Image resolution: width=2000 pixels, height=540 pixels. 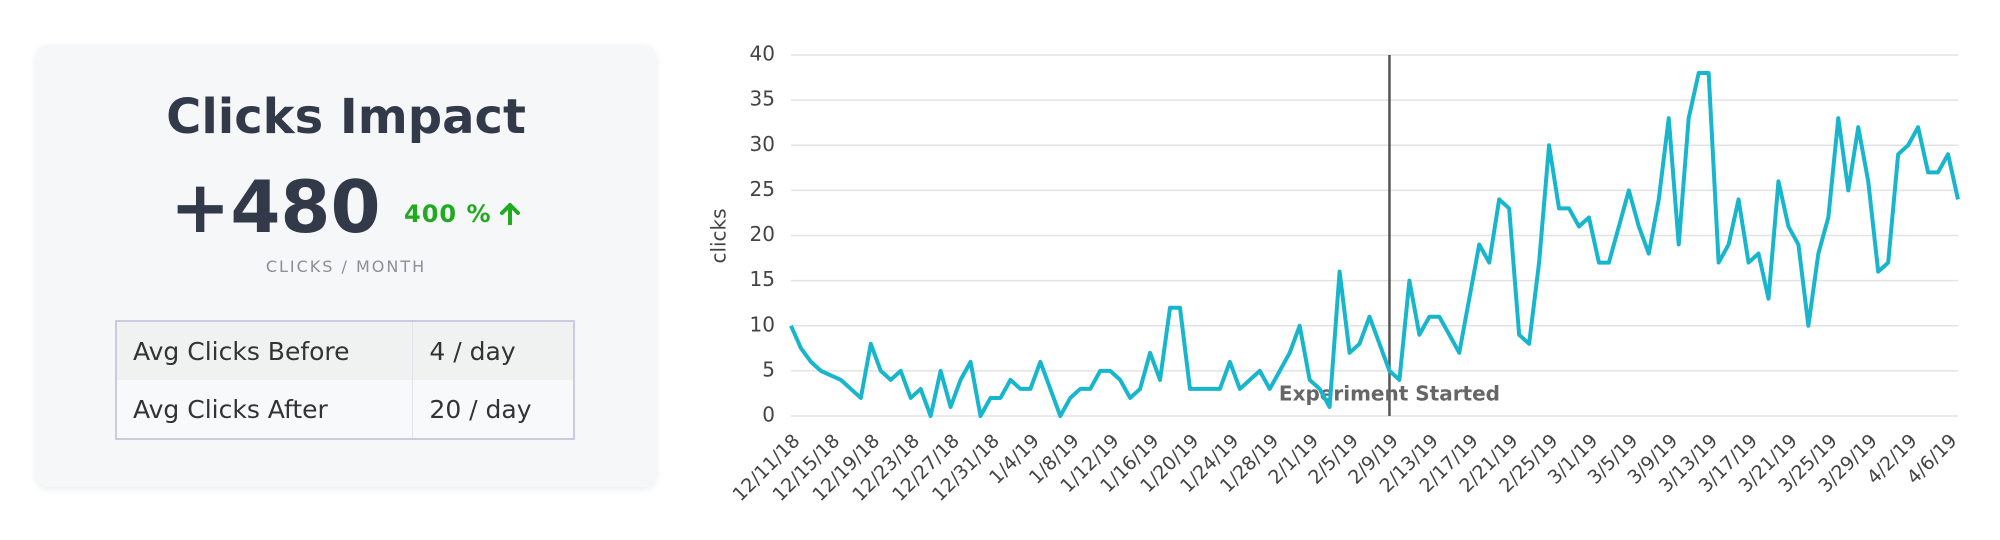 I want to click on y-tick-label: 20, so click(x=762, y=234).